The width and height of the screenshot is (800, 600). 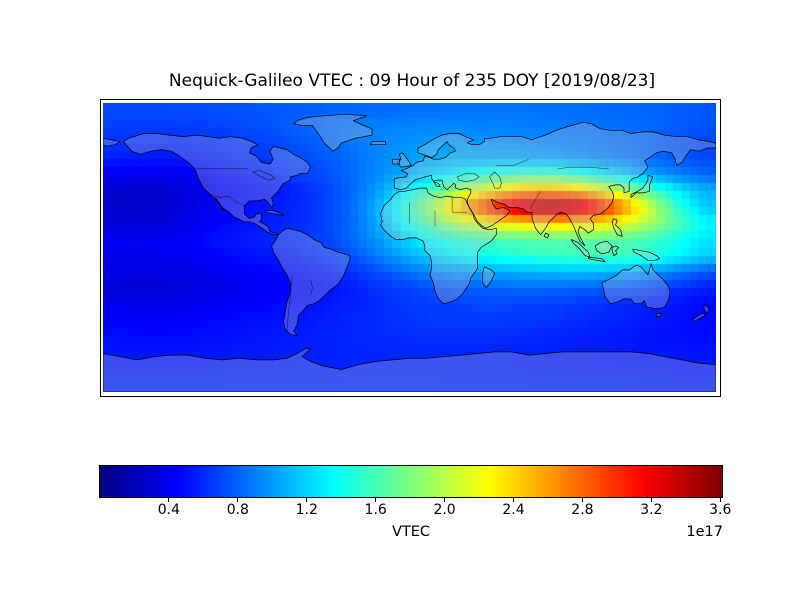 I want to click on colorbar-tick-label: 3.6, so click(x=720, y=510).